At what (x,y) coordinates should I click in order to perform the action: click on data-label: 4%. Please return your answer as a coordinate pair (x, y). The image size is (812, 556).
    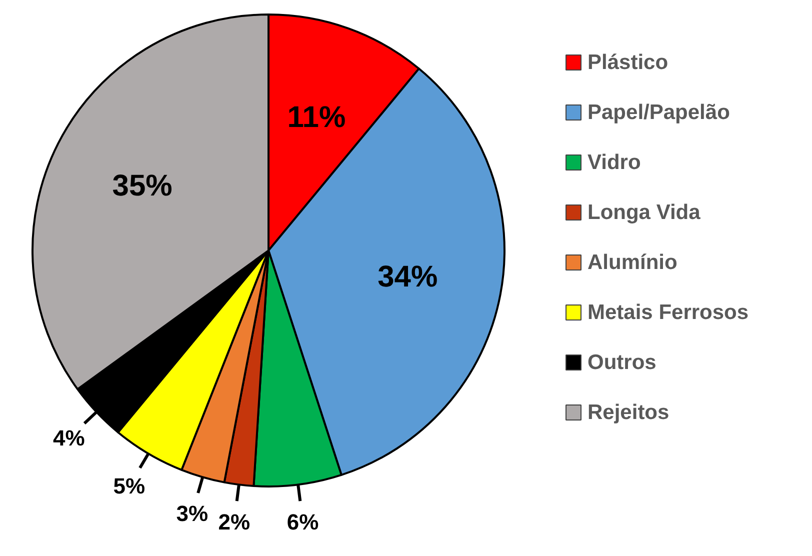
    Looking at the image, I should click on (69, 437).